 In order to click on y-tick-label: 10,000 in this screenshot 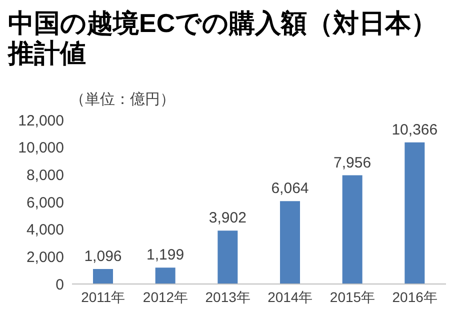, I will do `click(41, 148)`.